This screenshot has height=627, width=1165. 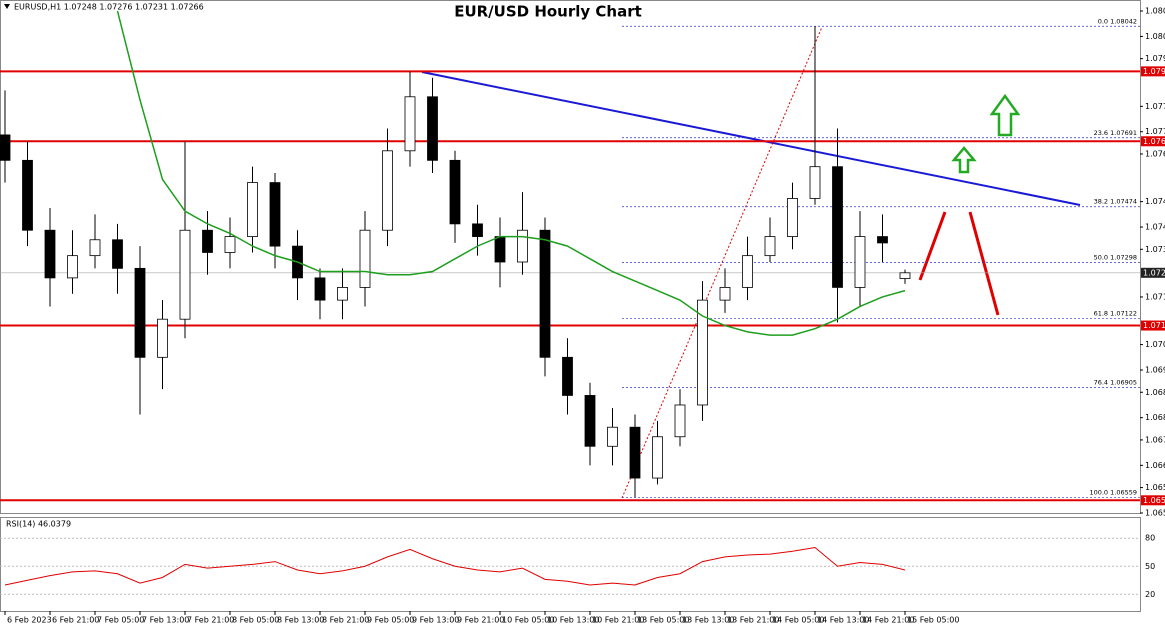 What do you see at coordinates (751, 138) in the screenshot?
I see `trendline` at bounding box center [751, 138].